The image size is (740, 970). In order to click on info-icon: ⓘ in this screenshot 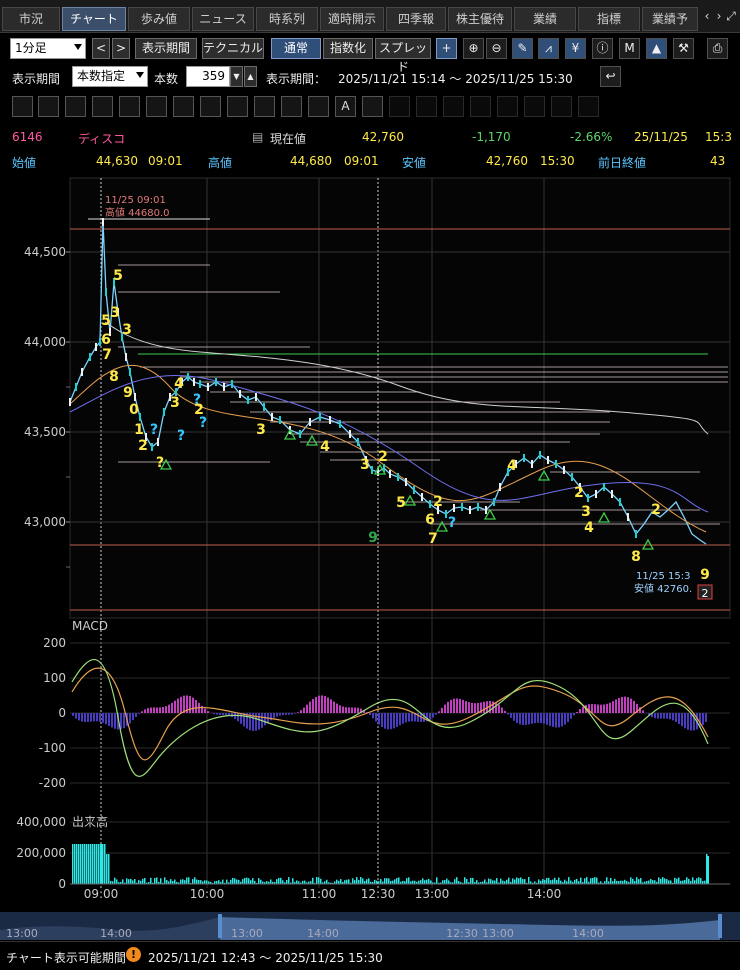, I will do `click(602, 48)`.